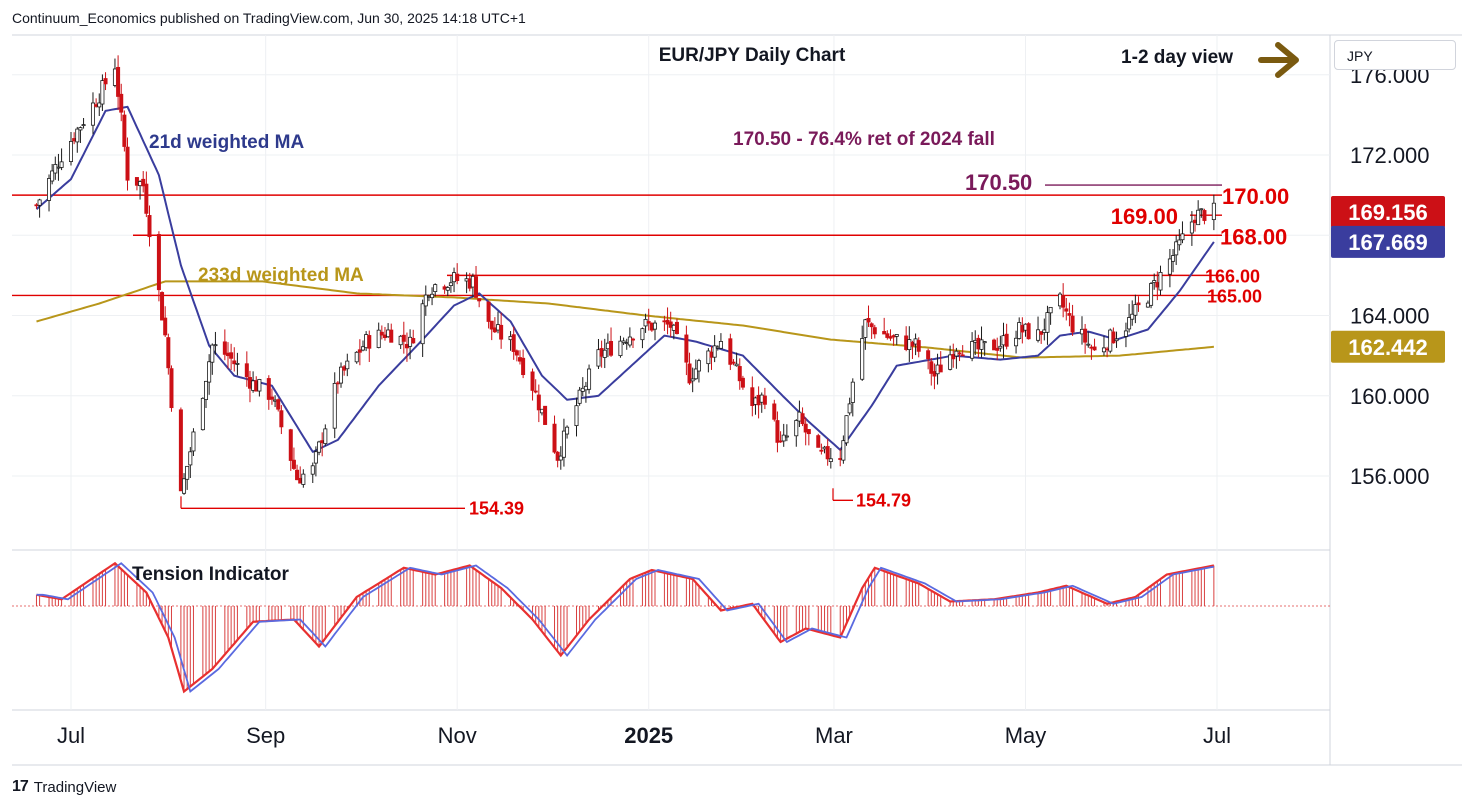 The image size is (1474, 809). I want to click on x-tick-label: Jul, so click(71, 735).